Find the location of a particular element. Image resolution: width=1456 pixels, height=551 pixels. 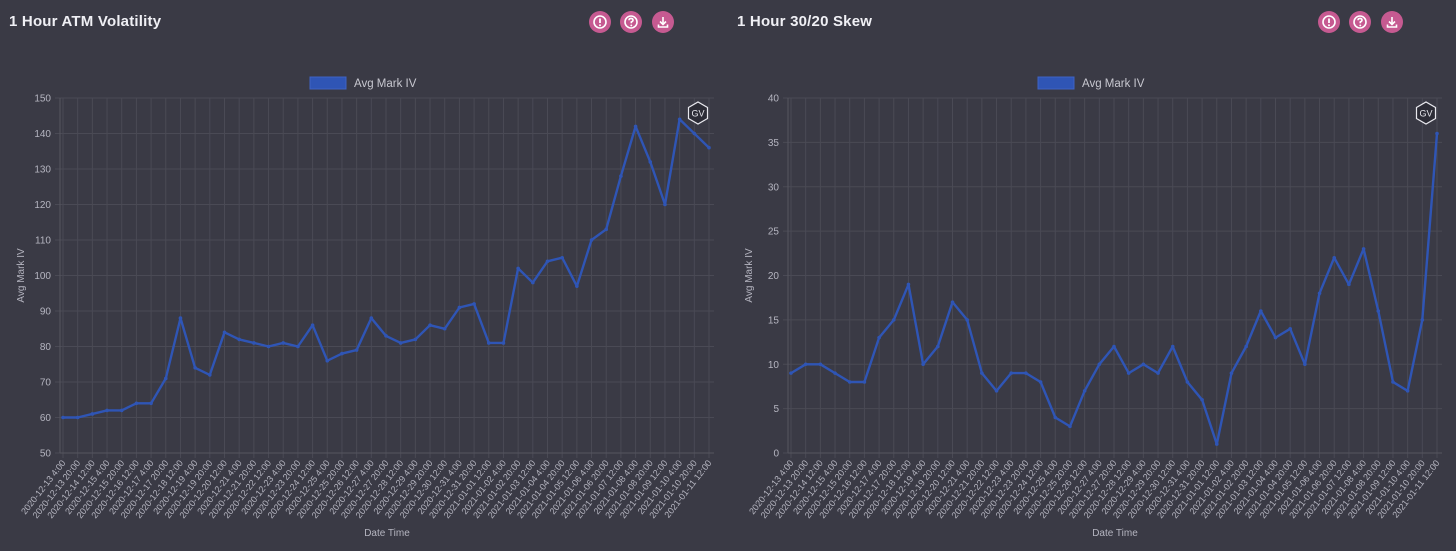

y-tick-label: 50 is located at coordinates (46, 454).